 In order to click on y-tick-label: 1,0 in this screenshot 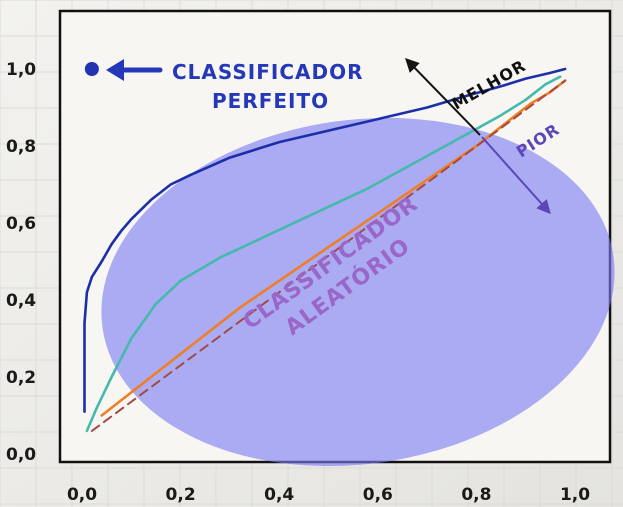, I will do `click(21, 70)`.